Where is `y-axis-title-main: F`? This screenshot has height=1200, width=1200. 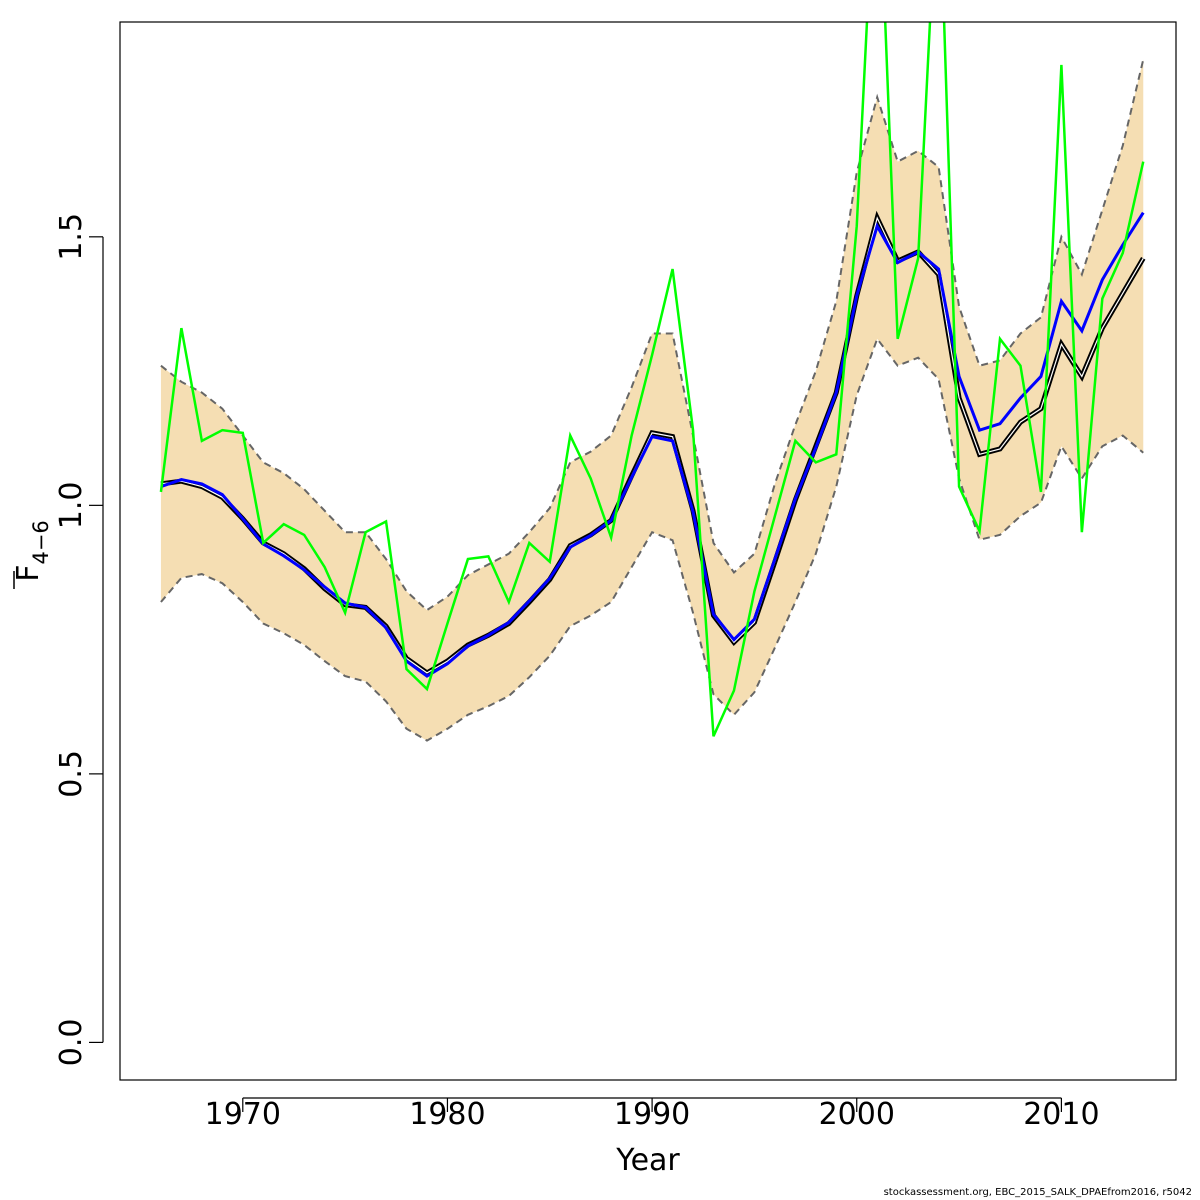 y-axis-title-main: F is located at coordinates (28, 573).